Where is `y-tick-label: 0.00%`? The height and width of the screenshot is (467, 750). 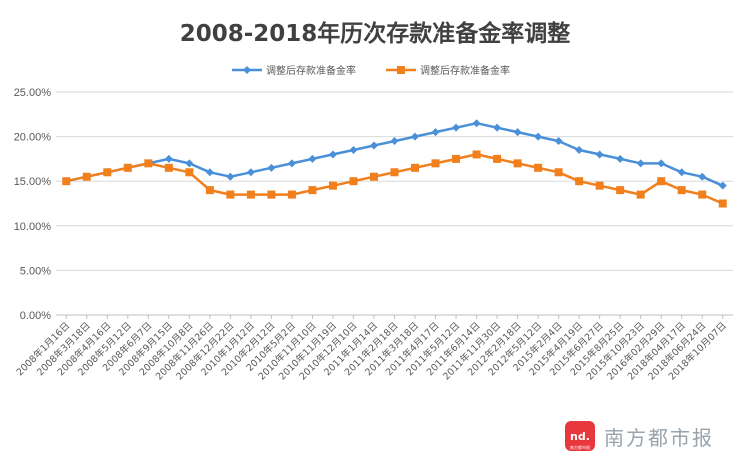
y-tick-label: 0.00% is located at coordinates (35, 316).